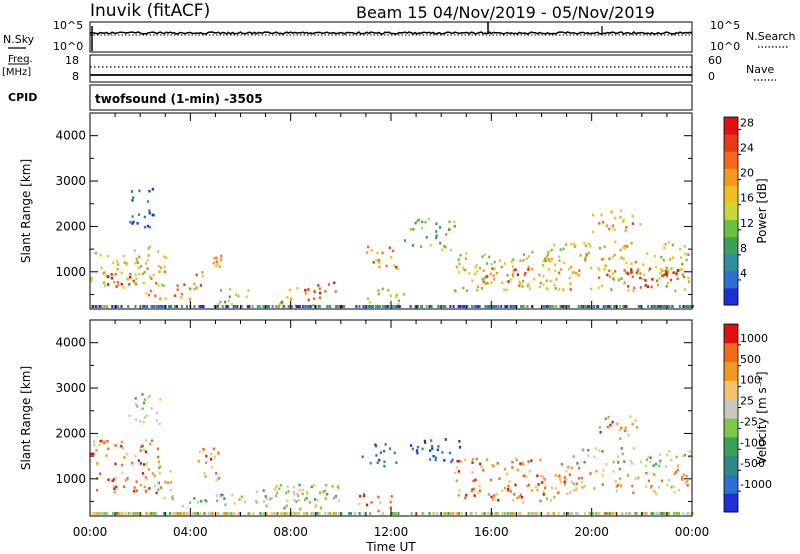  Describe the element at coordinates (70, 388) in the screenshot. I see `velocity-y-tick-label: 3000` at that location.